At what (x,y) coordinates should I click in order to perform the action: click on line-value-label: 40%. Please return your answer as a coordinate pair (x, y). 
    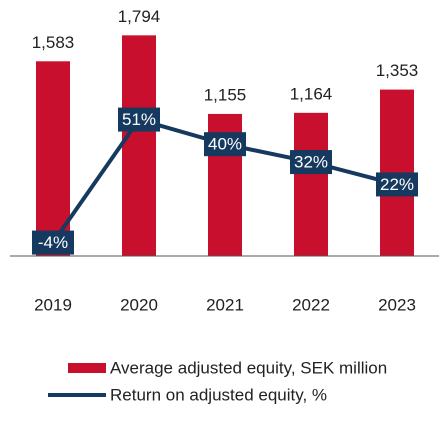
    Looking at the image, I should click on (225, 144).